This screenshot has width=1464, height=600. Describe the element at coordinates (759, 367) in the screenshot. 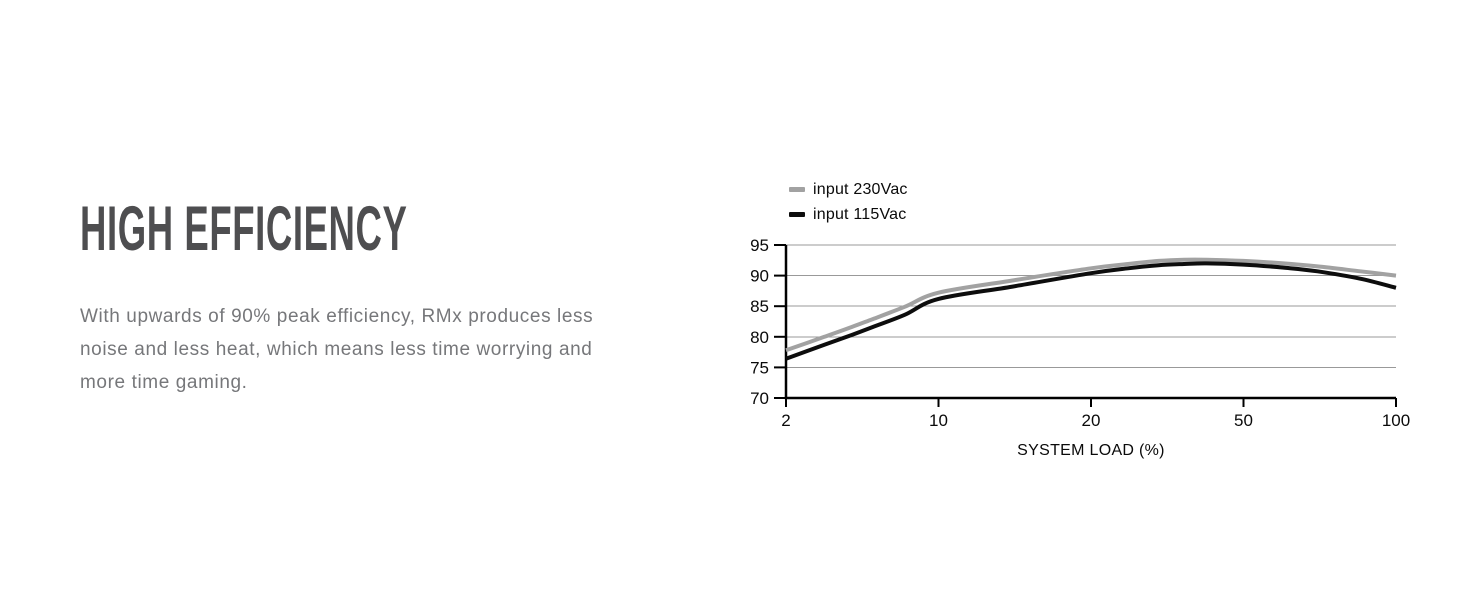

I see `svg-text: 75` at that location.